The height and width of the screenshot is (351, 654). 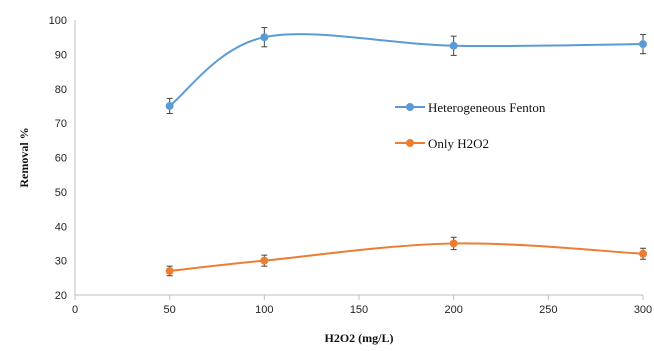 I want to click on x-tick-label: 150, so click(x=359, y=310).